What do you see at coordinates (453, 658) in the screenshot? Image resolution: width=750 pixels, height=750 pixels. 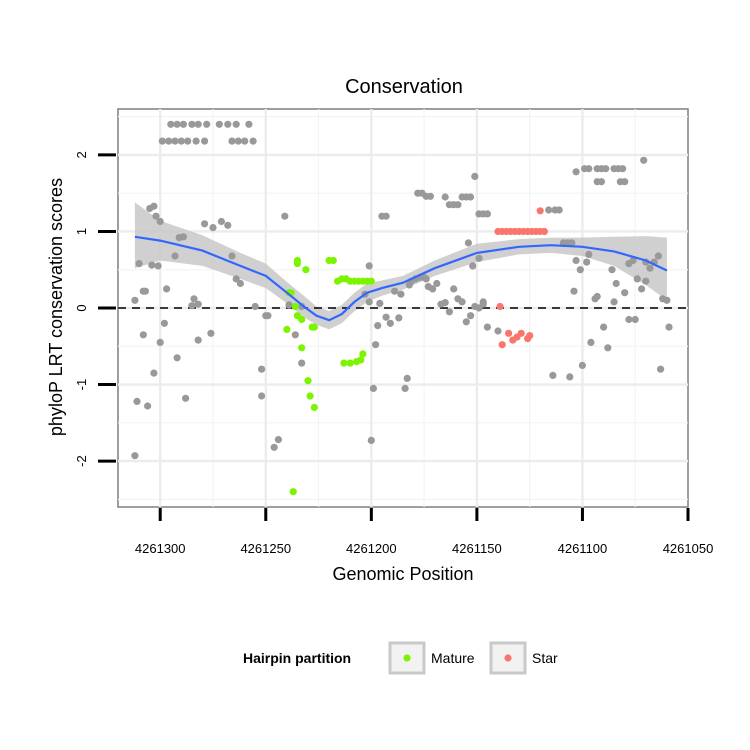 I see `legend-label-mature: Mature` at bounding box center [453, 658].